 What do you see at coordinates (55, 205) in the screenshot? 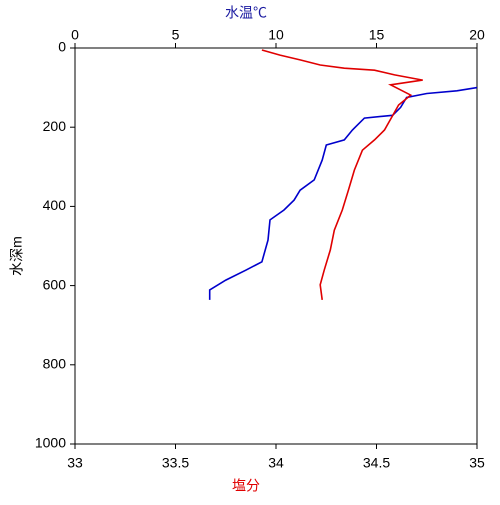
I see `y-tick-label: 400` at bounding box center [55, 205].